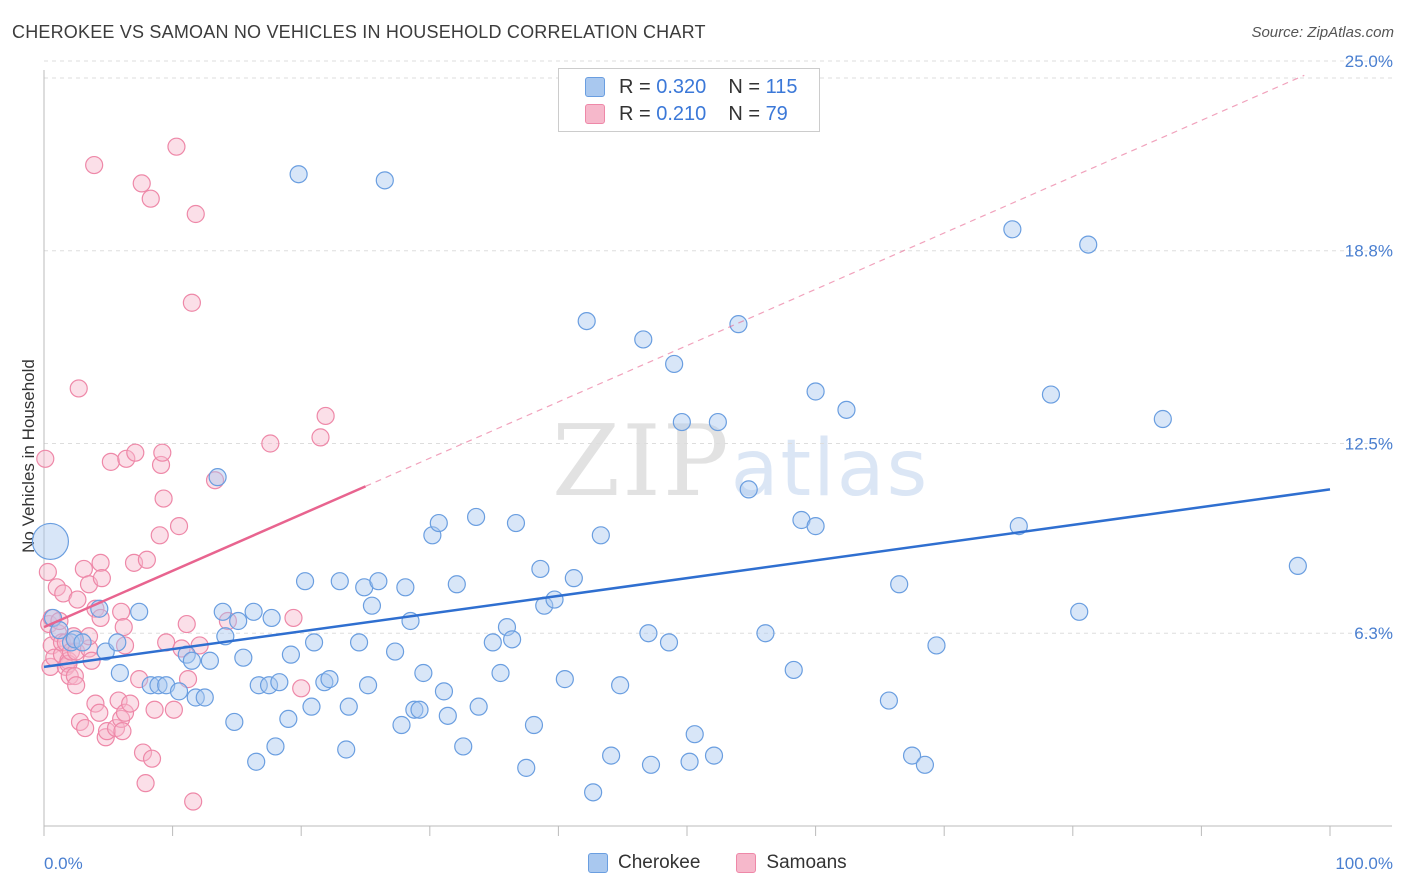 This screenshot has width=1406, height=892. I want to click on r-value: 0.320, so click(681, 86).